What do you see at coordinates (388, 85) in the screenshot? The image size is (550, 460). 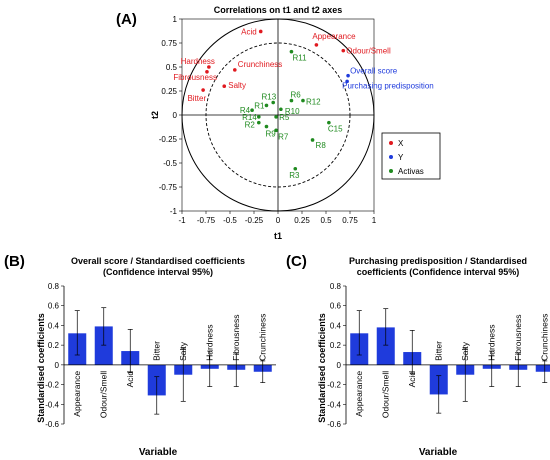 I see `point-label-purchasing-predisposition: Purchasing predisposition` at bounding box center [388, 85].